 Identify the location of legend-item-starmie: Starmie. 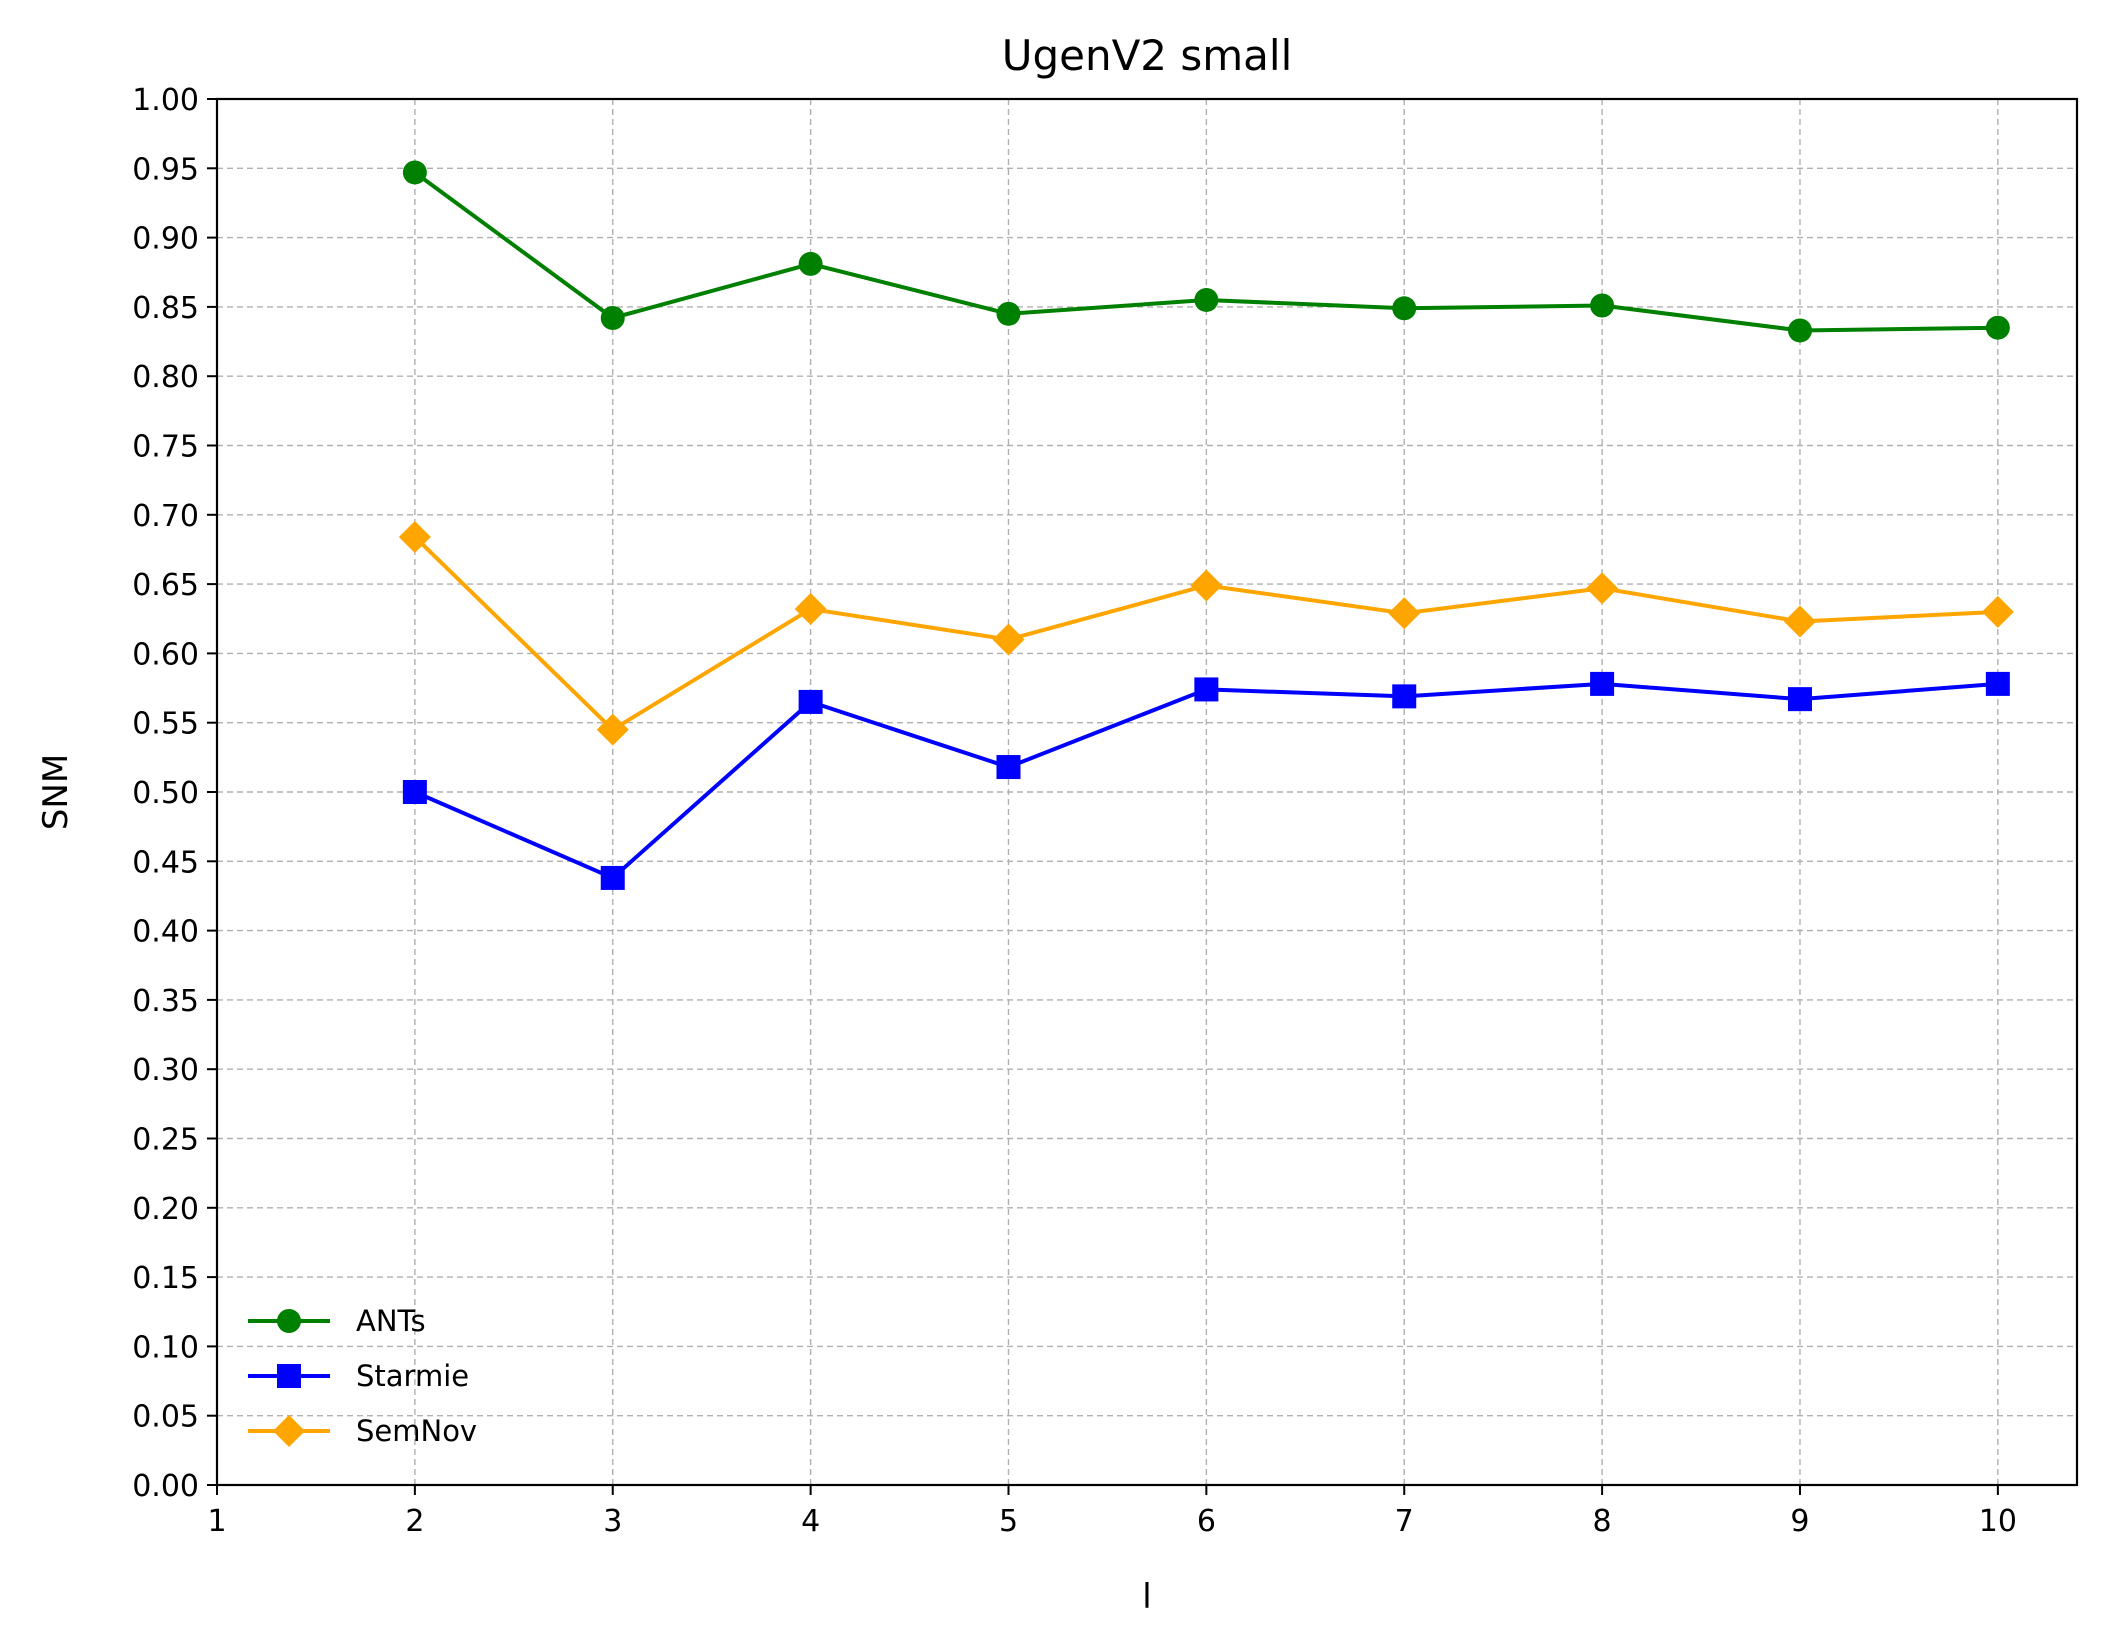
(358, 1376).